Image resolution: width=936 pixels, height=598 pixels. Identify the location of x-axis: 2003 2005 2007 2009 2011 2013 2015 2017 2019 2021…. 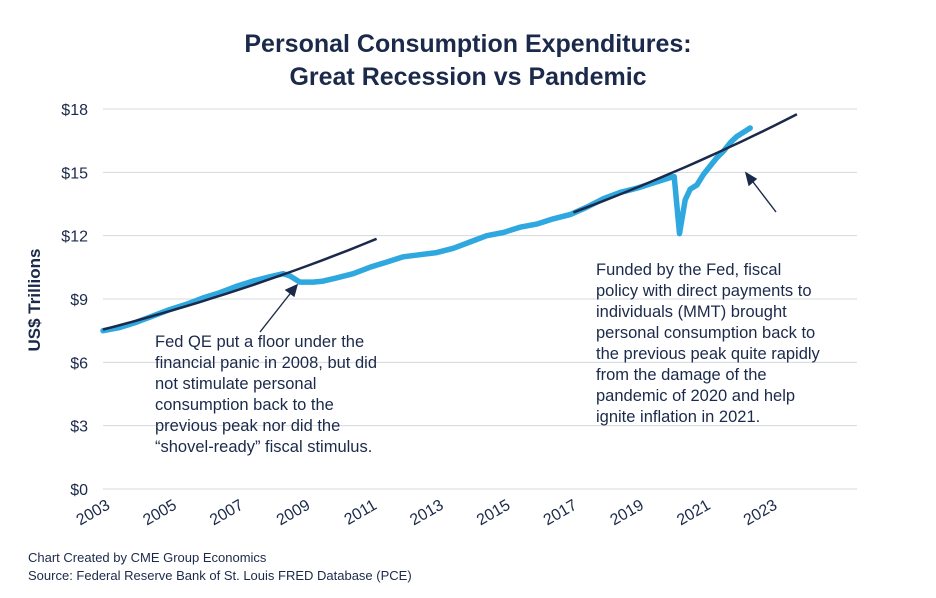
(427, 513).